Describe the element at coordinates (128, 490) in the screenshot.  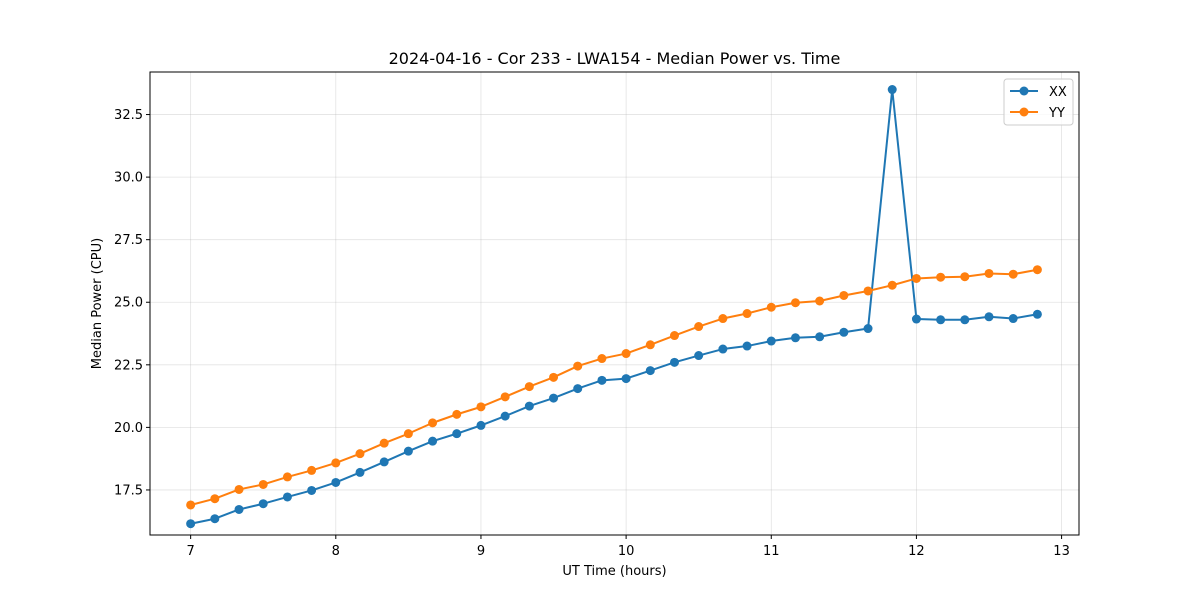
I see `y-tick-label: 17.5` at that location.